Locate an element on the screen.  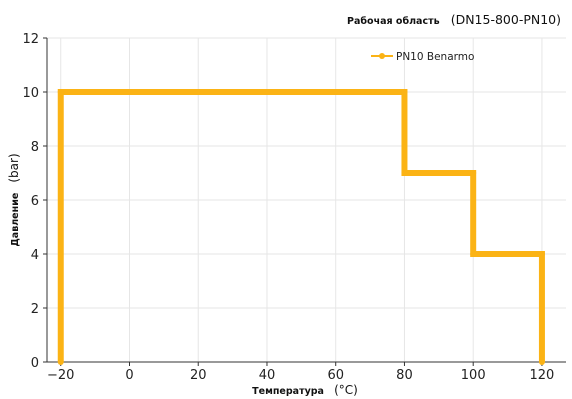
x-axis-title-main: Температура is located at coordinates (288, 391).